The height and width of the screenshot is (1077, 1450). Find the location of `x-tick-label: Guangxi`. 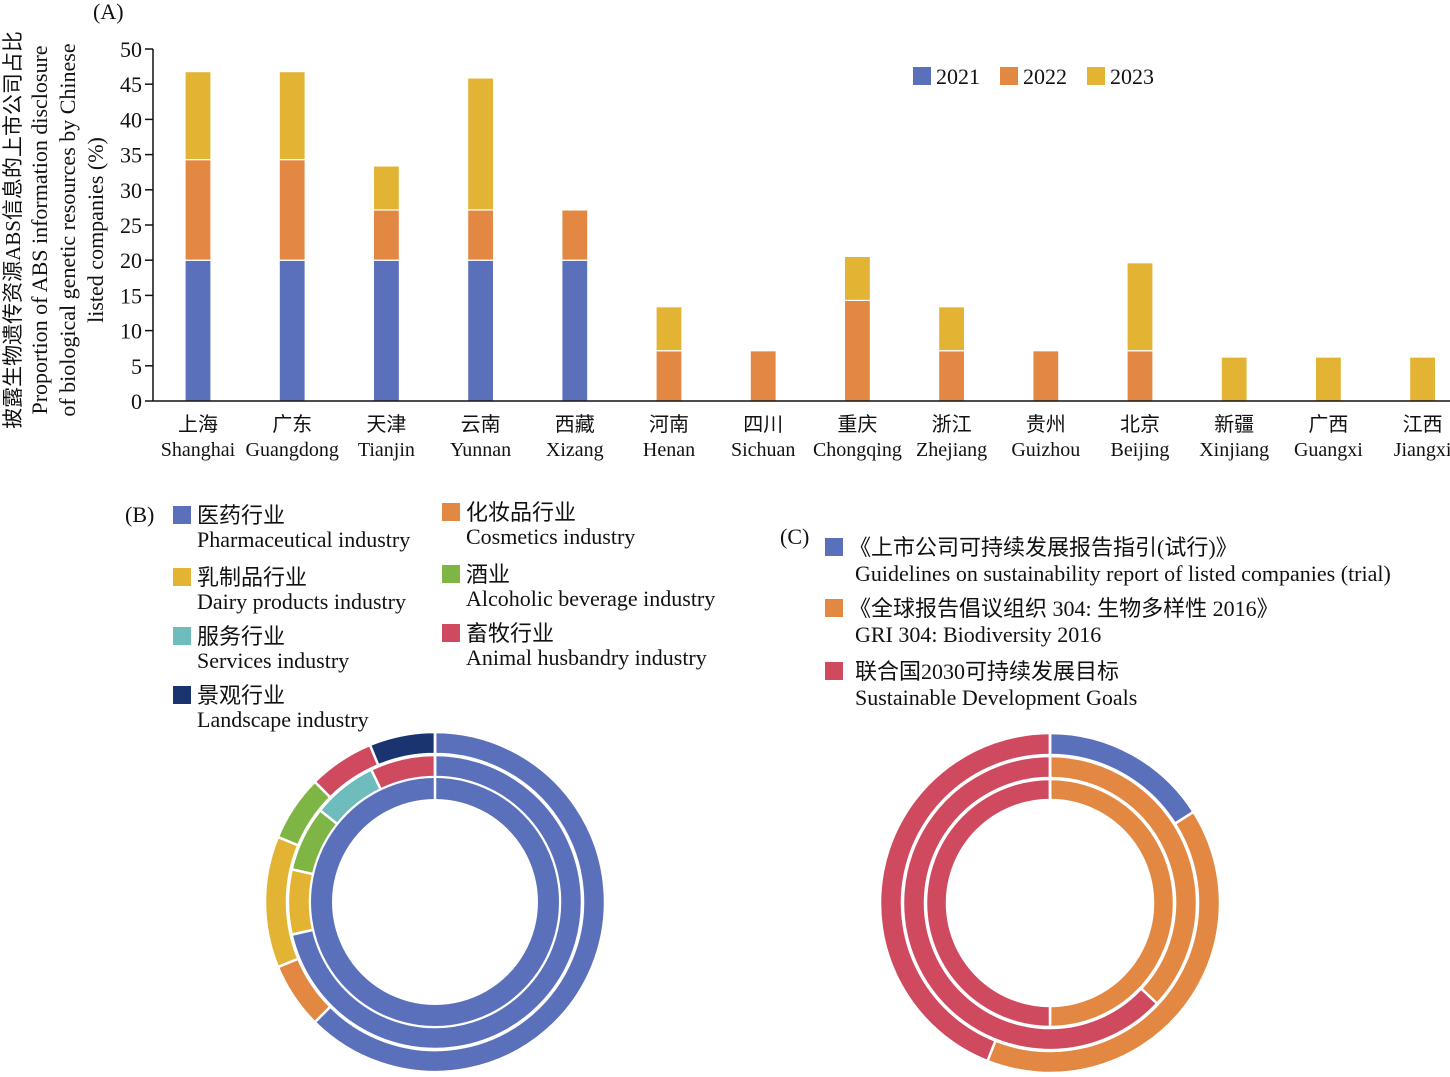

x-tick-label: Guangxi is located at coordinates (1328, 450).